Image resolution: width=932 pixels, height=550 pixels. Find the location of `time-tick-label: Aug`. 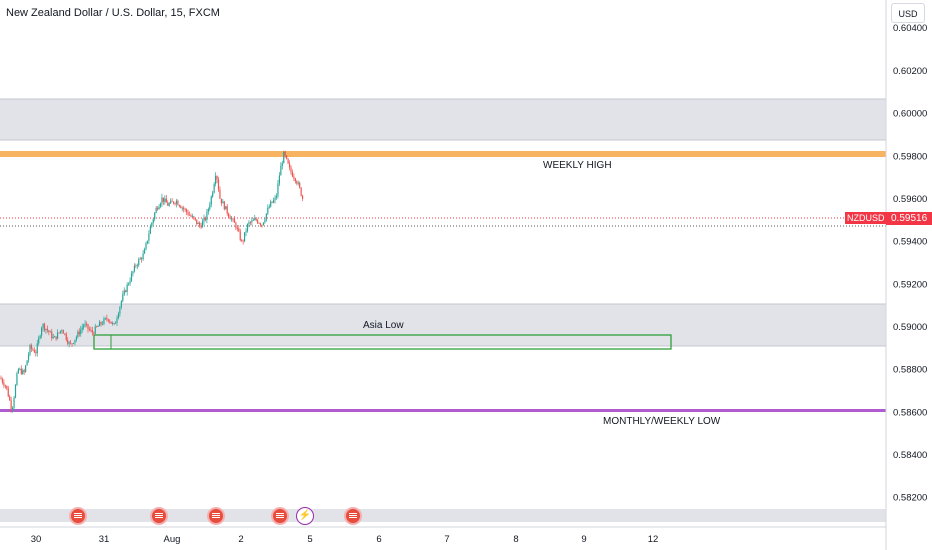

time-tick-label: Aug is located at coordinates (172, 539).